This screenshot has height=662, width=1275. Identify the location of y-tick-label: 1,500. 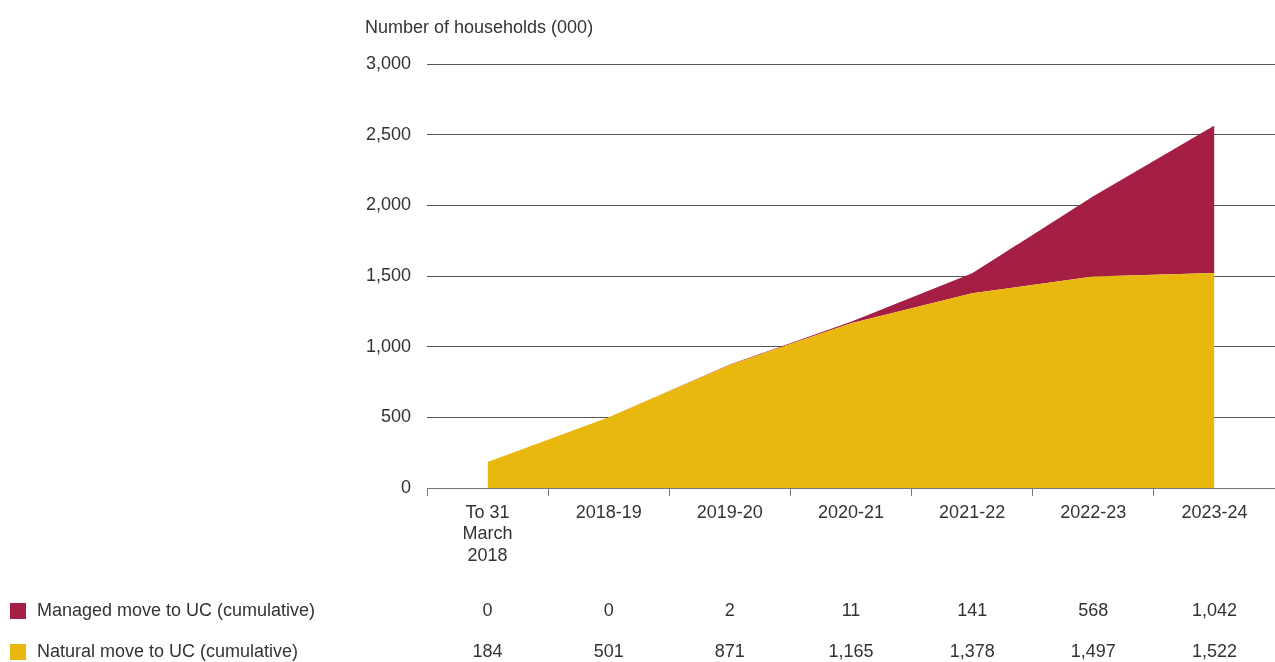
(388, 274).